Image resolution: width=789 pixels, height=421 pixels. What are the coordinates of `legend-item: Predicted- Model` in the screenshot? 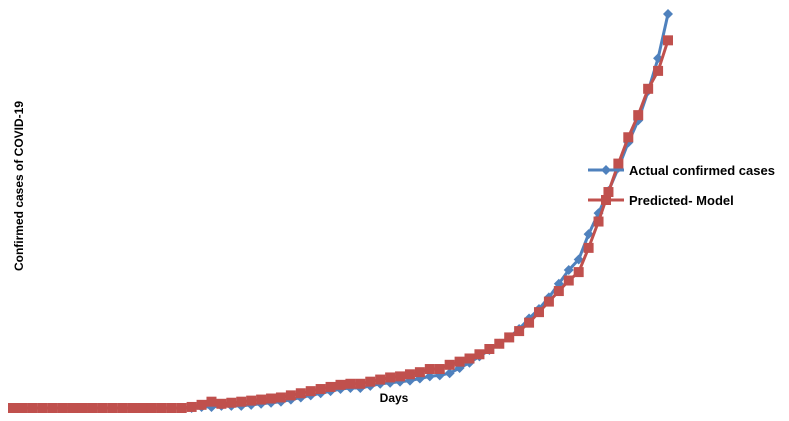 It's located at (661, 200).